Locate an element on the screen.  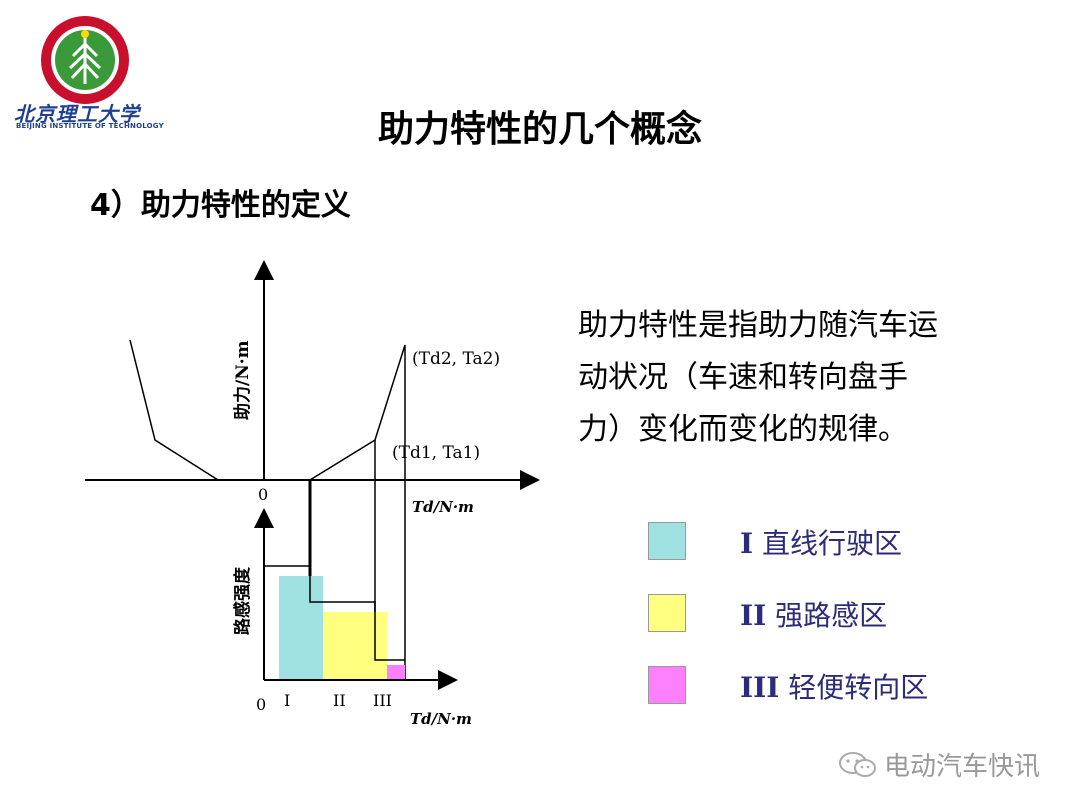
road-feel-step-line is located at coordinates (334, 613).